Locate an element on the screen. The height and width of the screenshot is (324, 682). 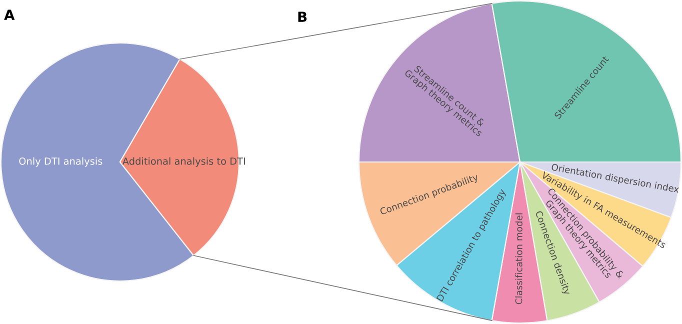
slice-label: Only DTI analysis is located at coordinates (60, 162).